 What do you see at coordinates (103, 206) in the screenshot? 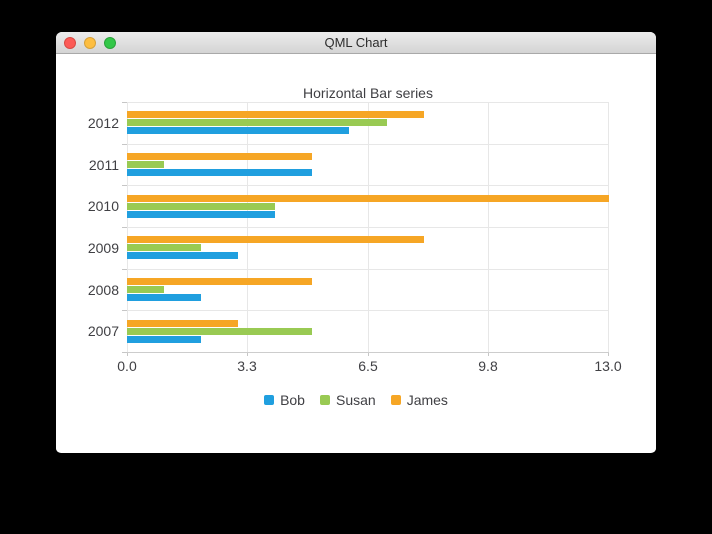
I see `category-label-2010: 2010` at bounding box center [103, 206].